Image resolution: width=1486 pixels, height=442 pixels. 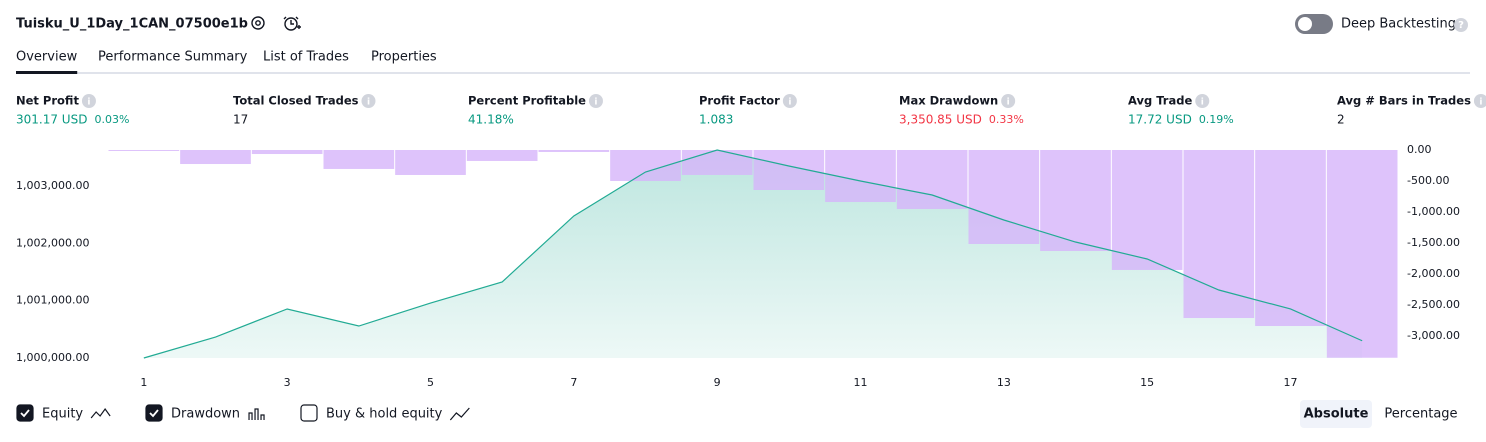 What do you see at coordinates (52, 242) in the screenshot?
I see `y-tick-label: 1,002,000.00` at bounding box center [52, 242].